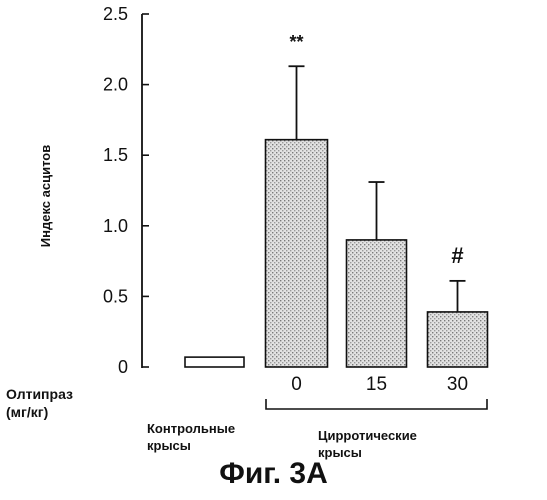 This screenshot has height=500, width=547. I want to click on y-tick-label: 1.5, so click(115, 155).